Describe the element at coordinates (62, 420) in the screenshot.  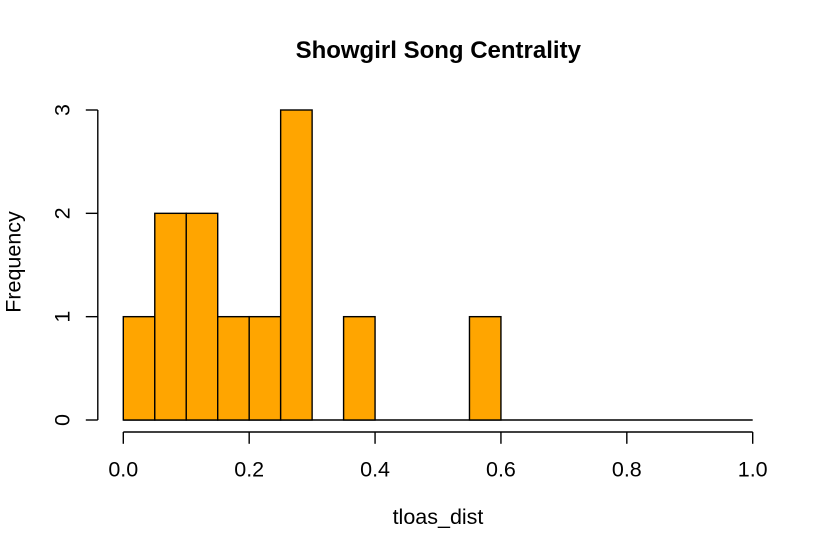
I see `svg-text: 0` at that location.